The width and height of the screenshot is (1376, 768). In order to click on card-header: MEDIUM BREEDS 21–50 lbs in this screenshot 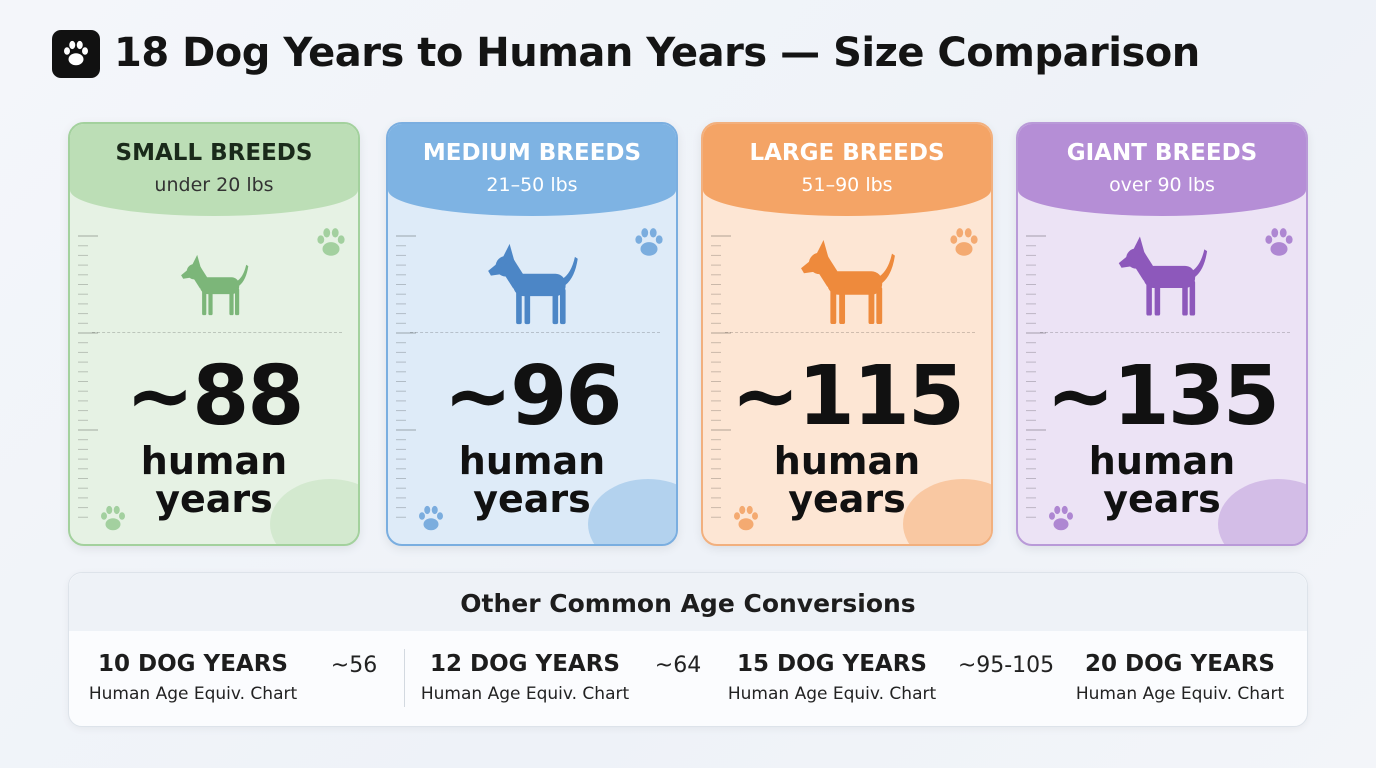, I will do `click(532, 170)`.